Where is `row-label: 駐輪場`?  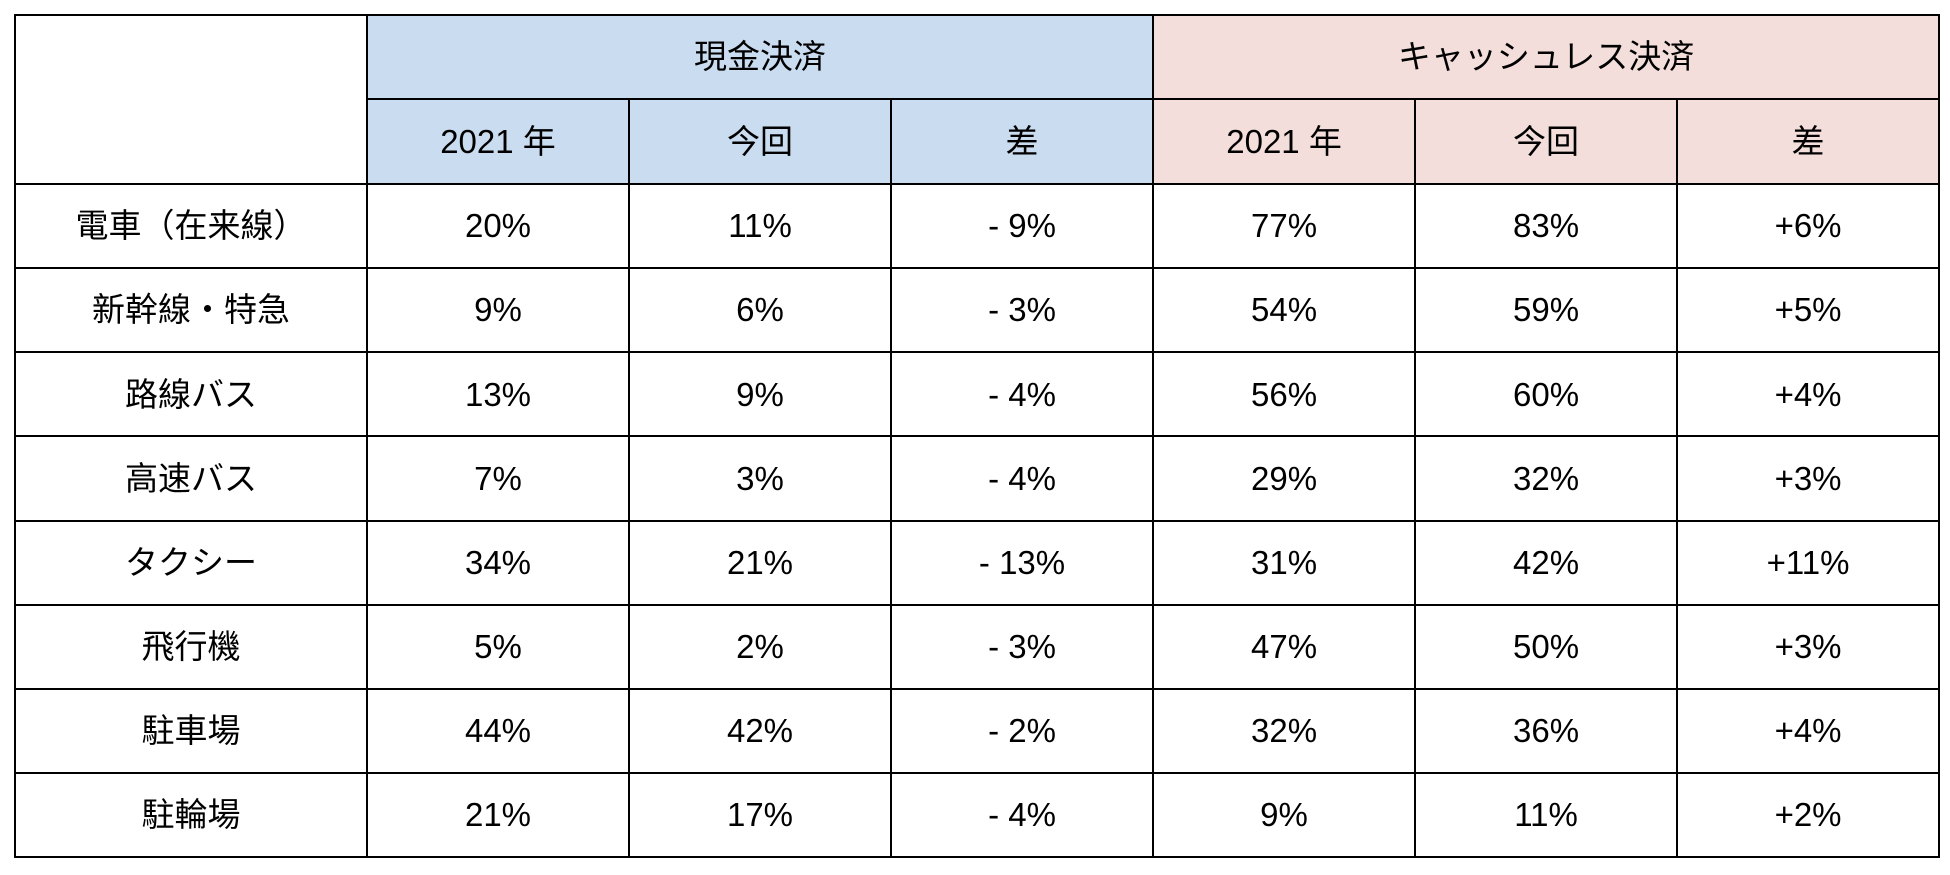
row-label: 駐輪場 is located at coordinates (191, 815).